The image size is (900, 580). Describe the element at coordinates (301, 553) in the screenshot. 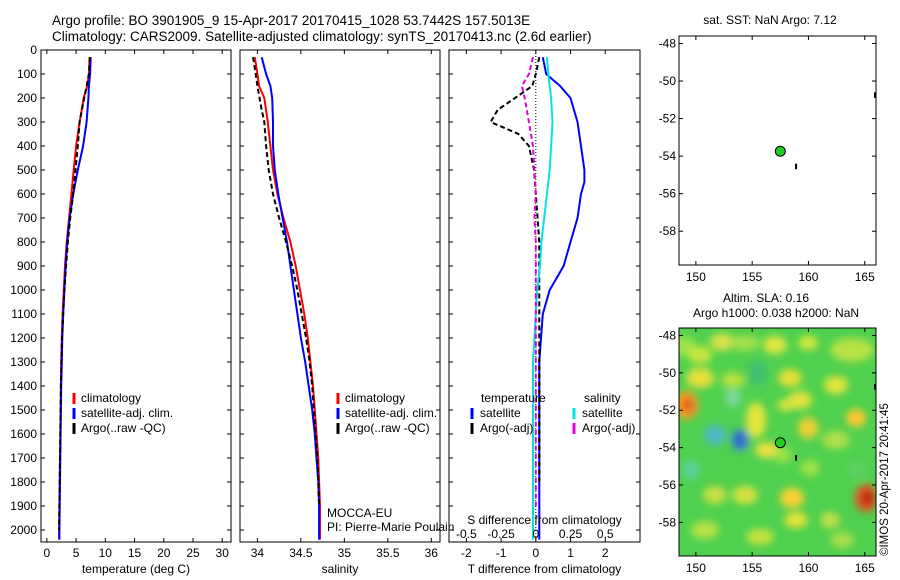

I see `x-tick-label: 34.5` at that location.